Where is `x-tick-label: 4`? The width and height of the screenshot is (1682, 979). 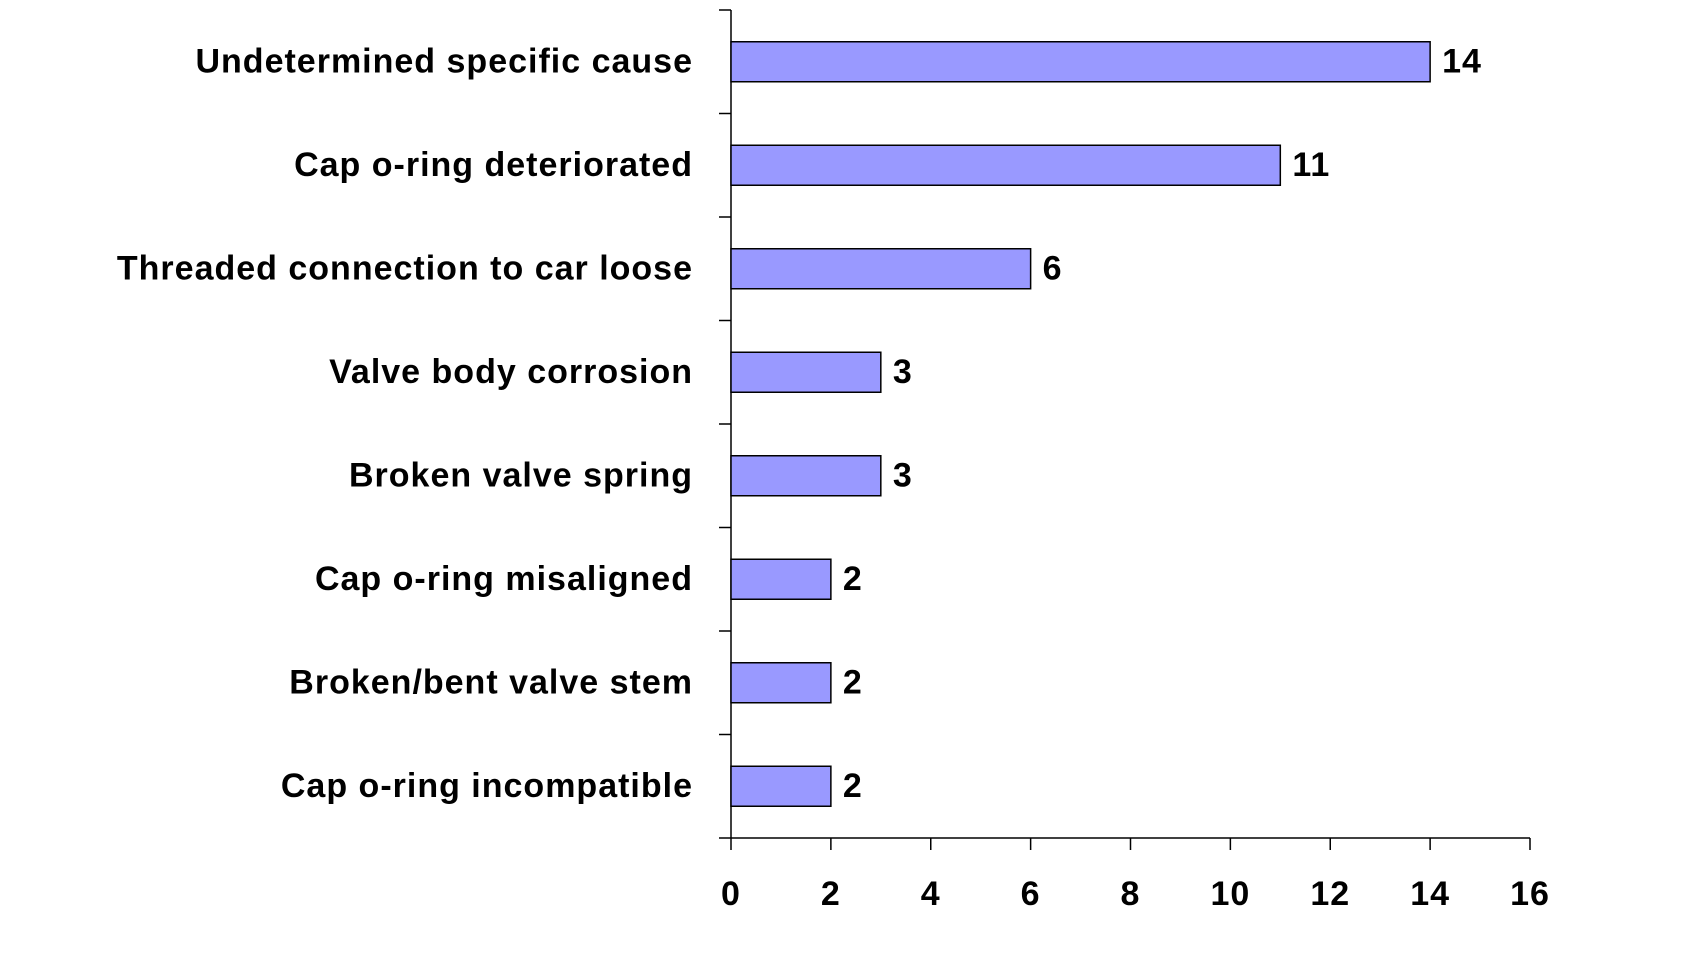 x-tick-label: 4 is located at coordinates (931, 894).